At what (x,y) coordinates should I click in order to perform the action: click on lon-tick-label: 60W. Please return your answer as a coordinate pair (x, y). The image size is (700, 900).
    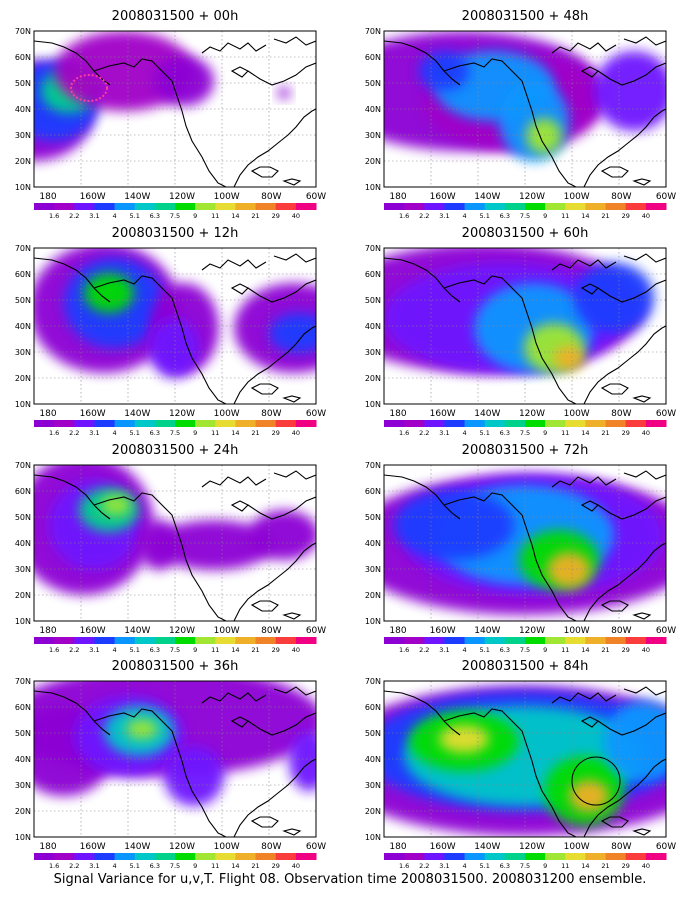
    Looking at the image, I should click on (666, 847).